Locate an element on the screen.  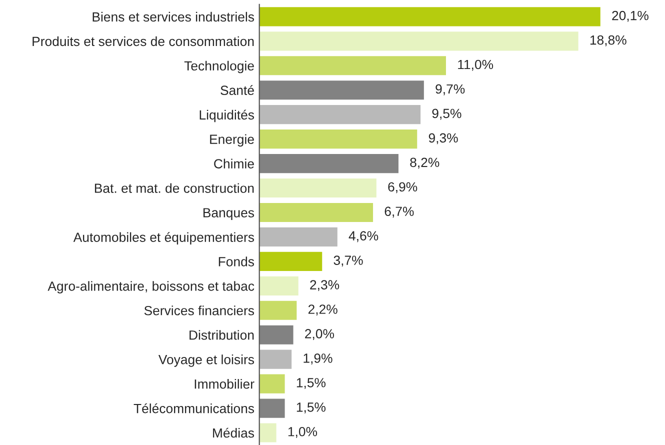
data-label: 6,9% is located at coordinates (403, 188).